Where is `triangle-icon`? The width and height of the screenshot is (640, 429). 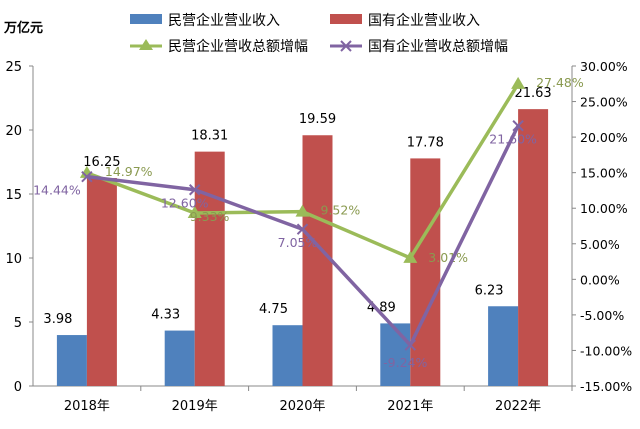
triangle-icon is located at coordinates (146, 44).